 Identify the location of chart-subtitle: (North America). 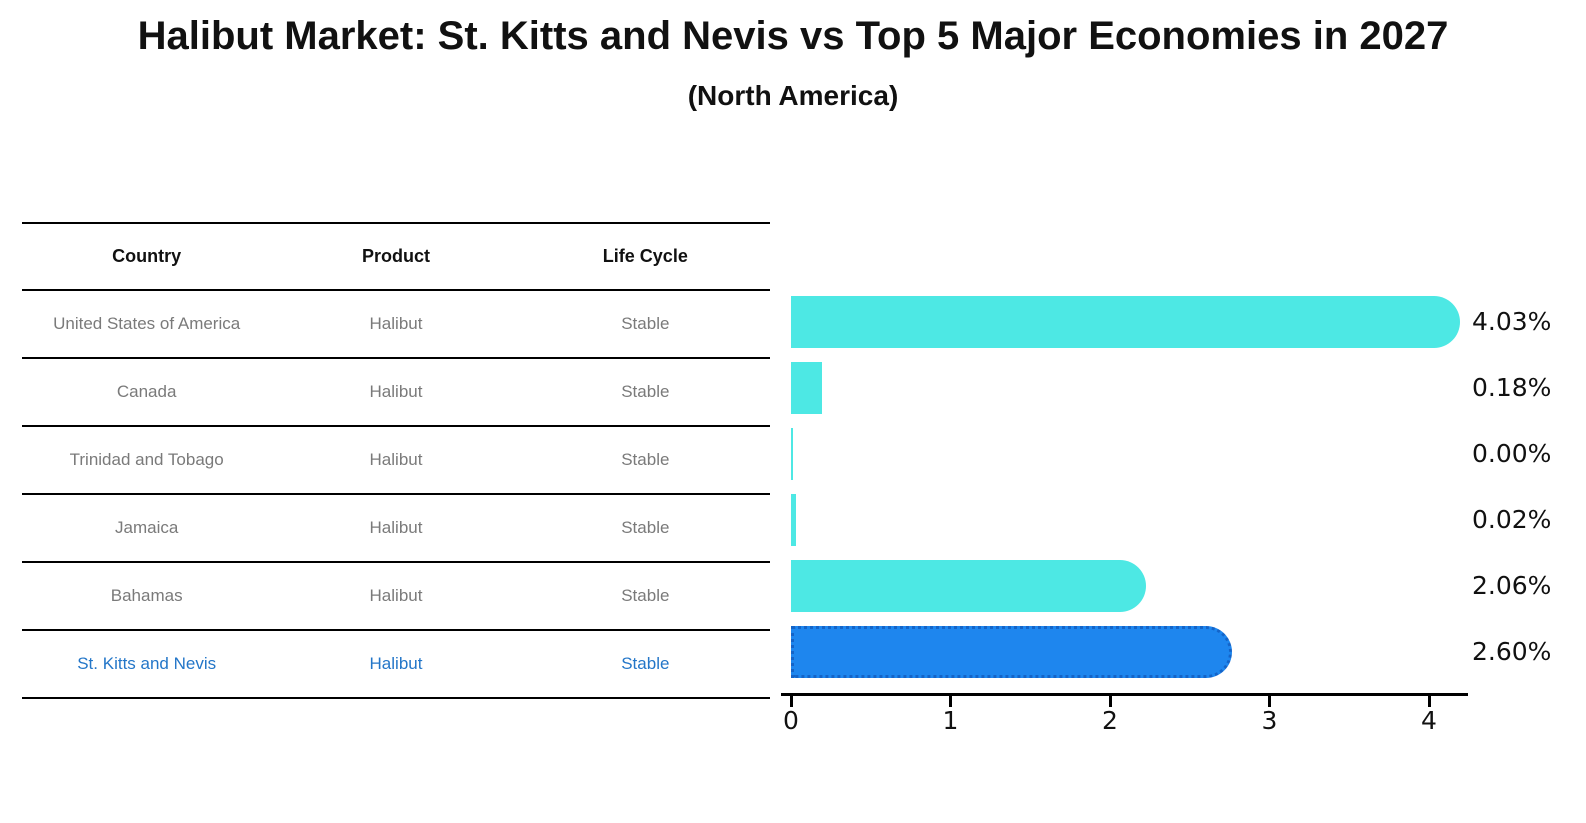
(793, 95).